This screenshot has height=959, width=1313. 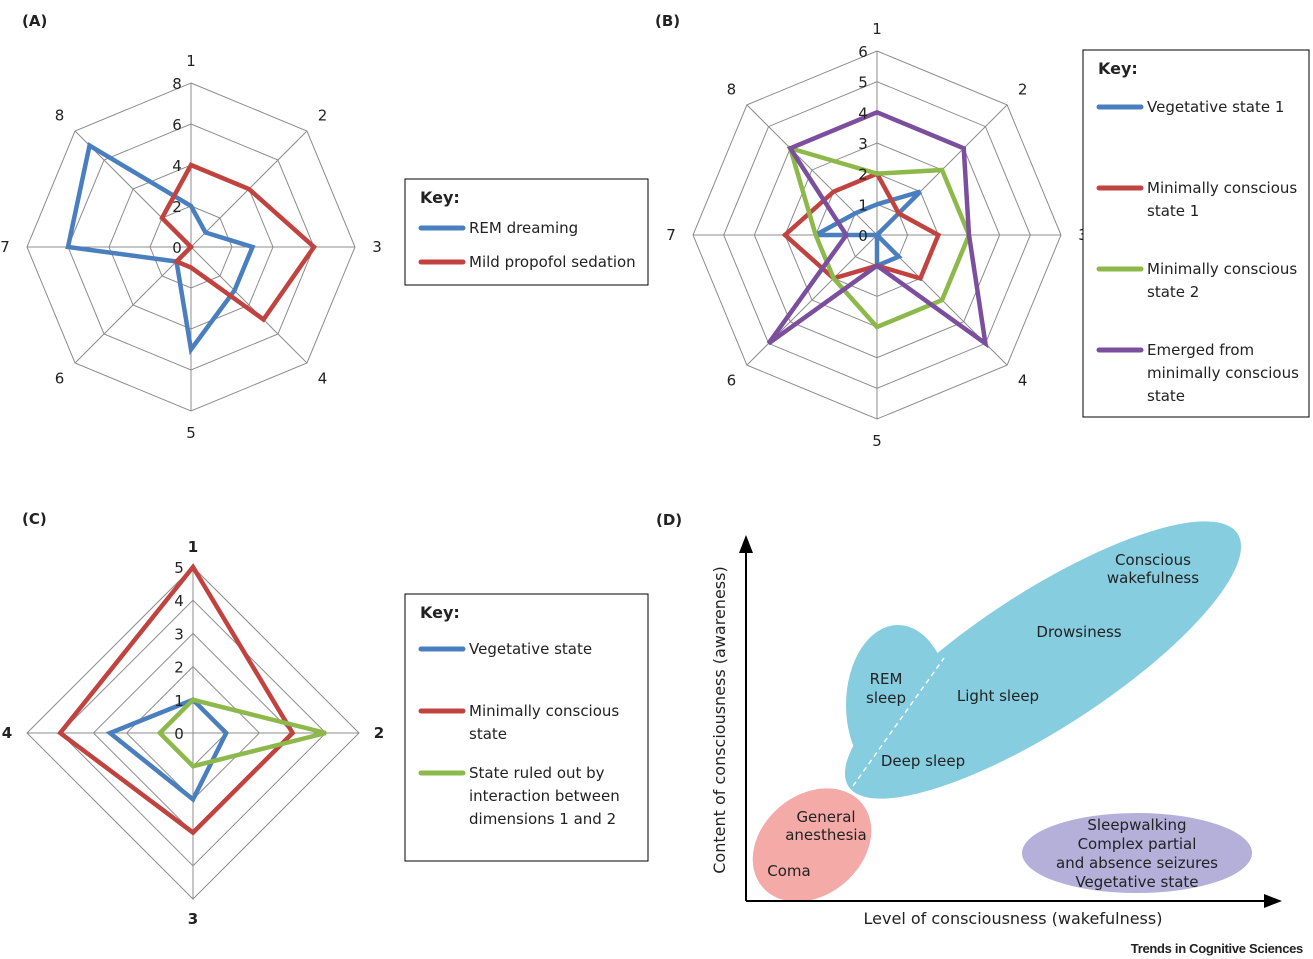 What do you see at coordinates (530, 649) in the screenshot?
I see `legend-entry: Vegetative state` at bounding box center [530, 649].